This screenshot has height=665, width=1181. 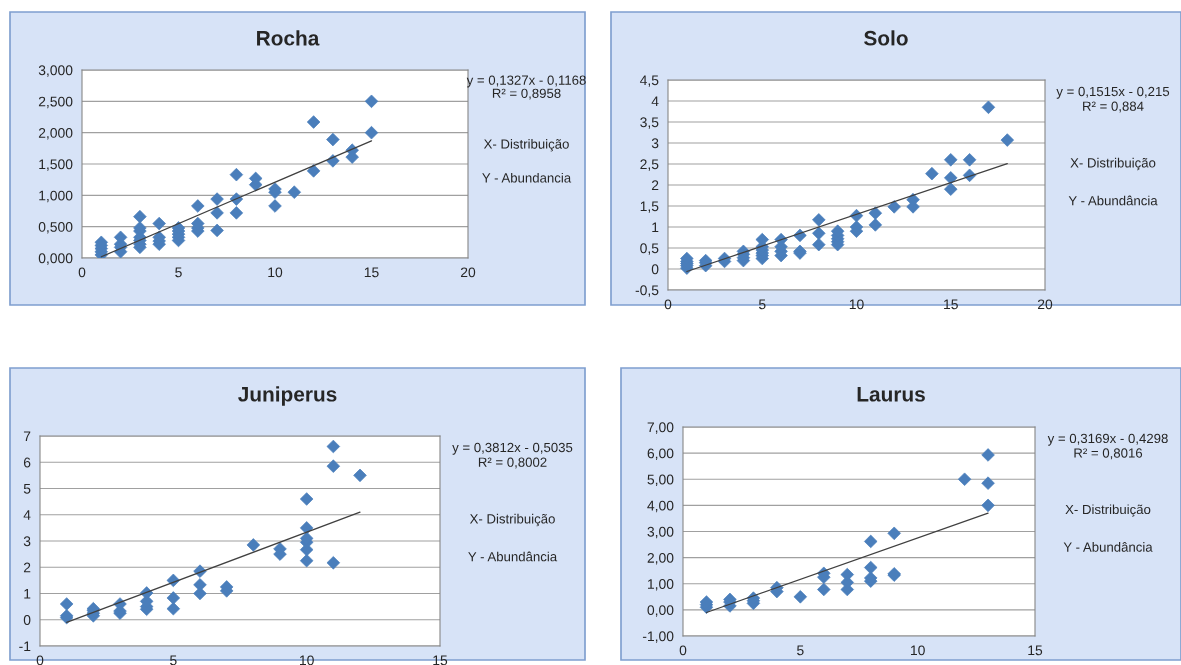 What do you see at coordinates (660, 558) in the screenshot?
I see `y-tick-label: 2,00` at bounding box center [660, 558].